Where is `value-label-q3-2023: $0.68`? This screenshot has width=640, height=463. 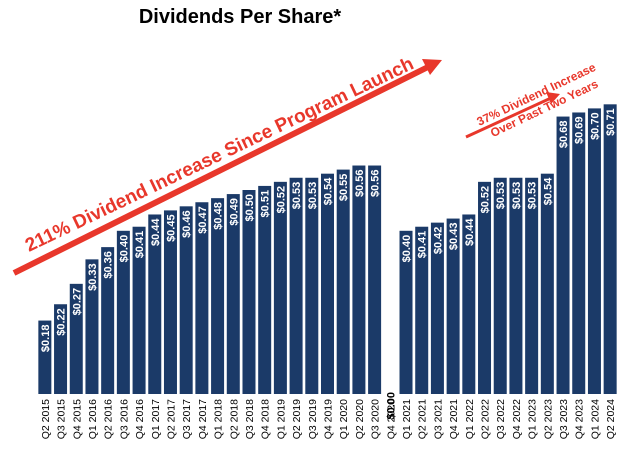
value-label-q3-2023: $0.68 is located at coordinates (564, 135).